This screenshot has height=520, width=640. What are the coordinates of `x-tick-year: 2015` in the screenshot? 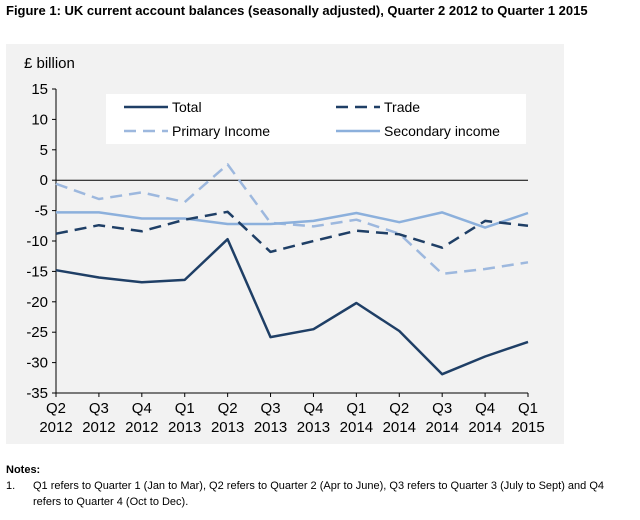 It's located at (527, 427).